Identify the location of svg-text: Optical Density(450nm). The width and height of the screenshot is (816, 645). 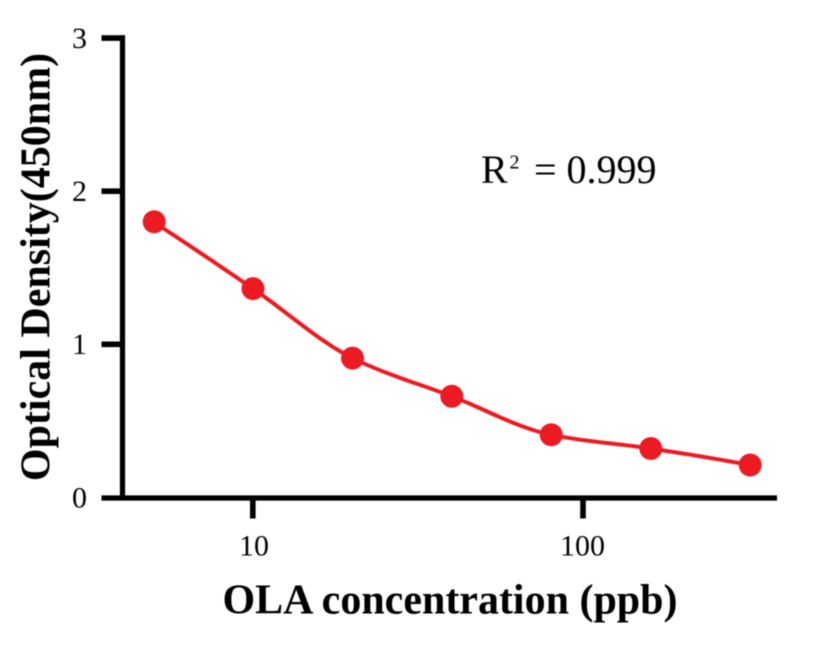
(37, 267).